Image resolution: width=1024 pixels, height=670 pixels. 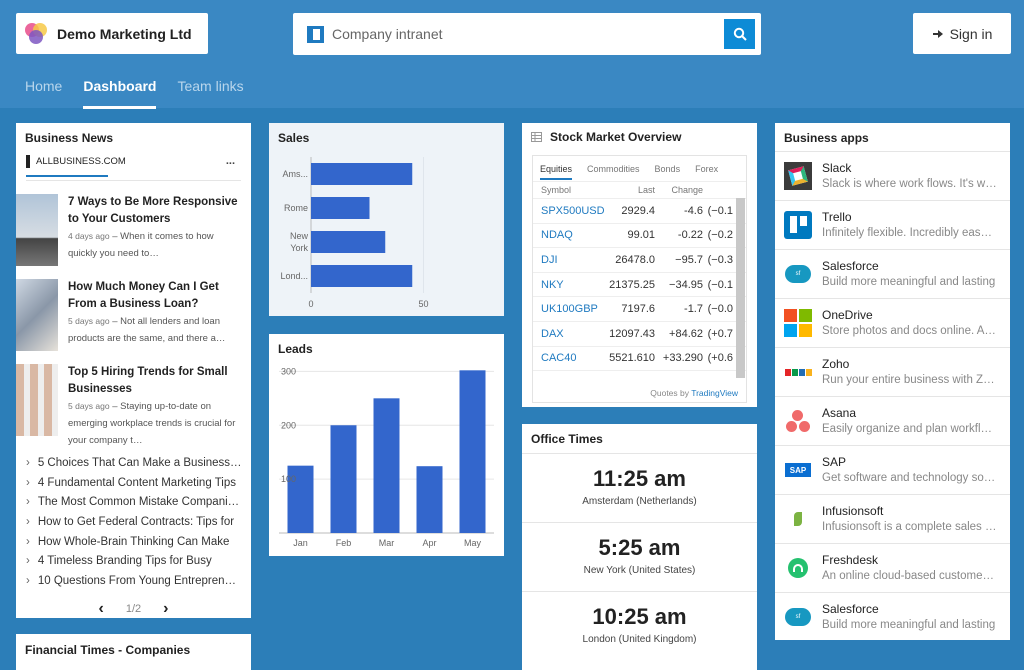 I want to click on app-name: Freshdesk, so click(x=850, y=560).